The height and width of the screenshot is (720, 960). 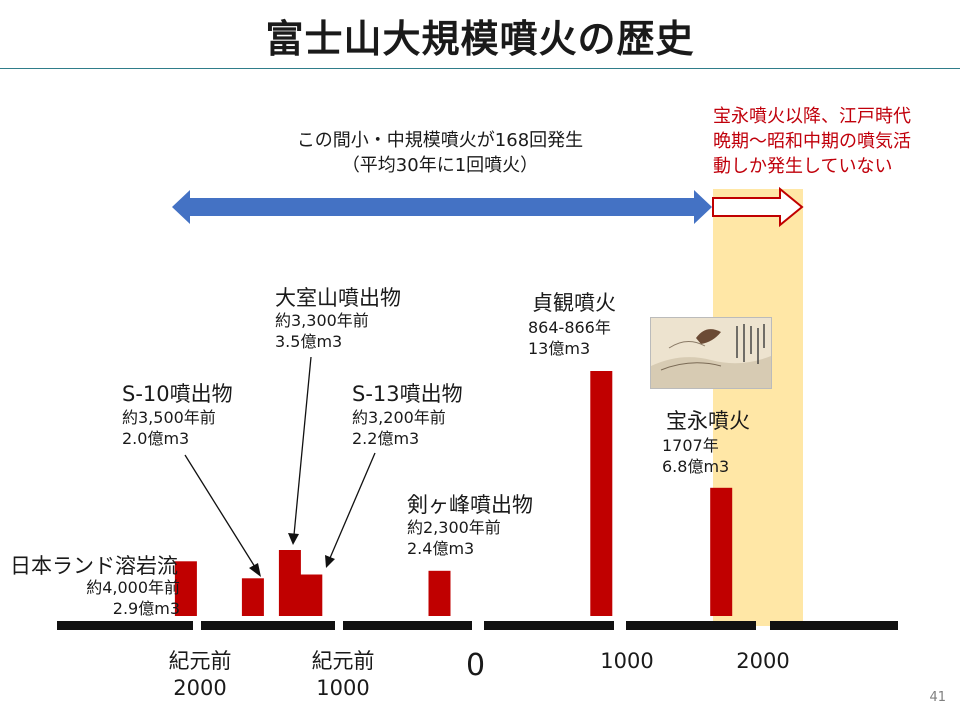 What do you see at coordinates (146, 608) in the screenshot?
I see `event-volume: 2.9億m3` at bounding box center [146, 608].